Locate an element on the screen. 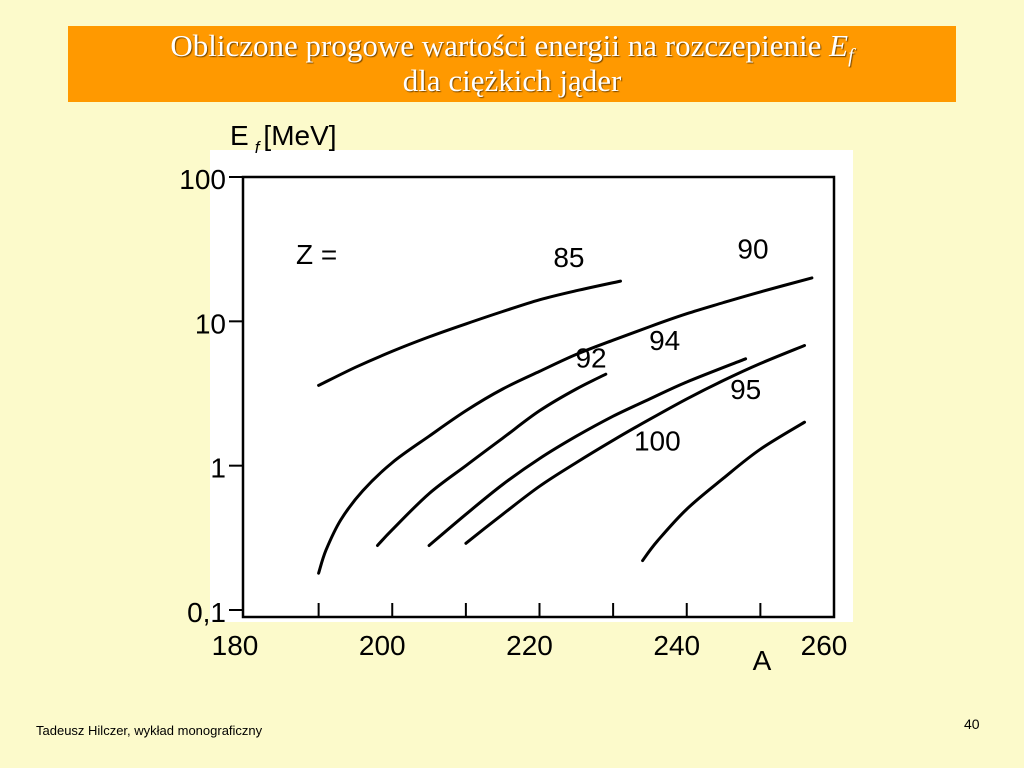 The width and height of the screenshot is (1024, 768). page-number: 40 is located at coordinates (972, 724).